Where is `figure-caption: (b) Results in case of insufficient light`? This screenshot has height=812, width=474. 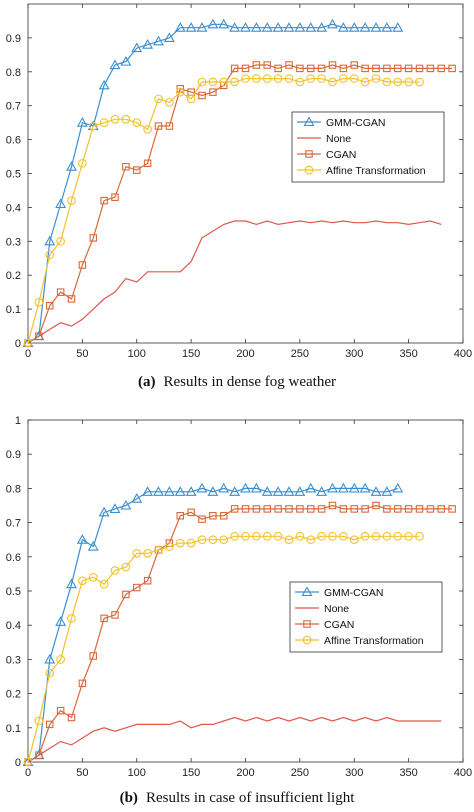 figure-caption: (b) Results in case of insufficient light is located at coordinates (238, 798).